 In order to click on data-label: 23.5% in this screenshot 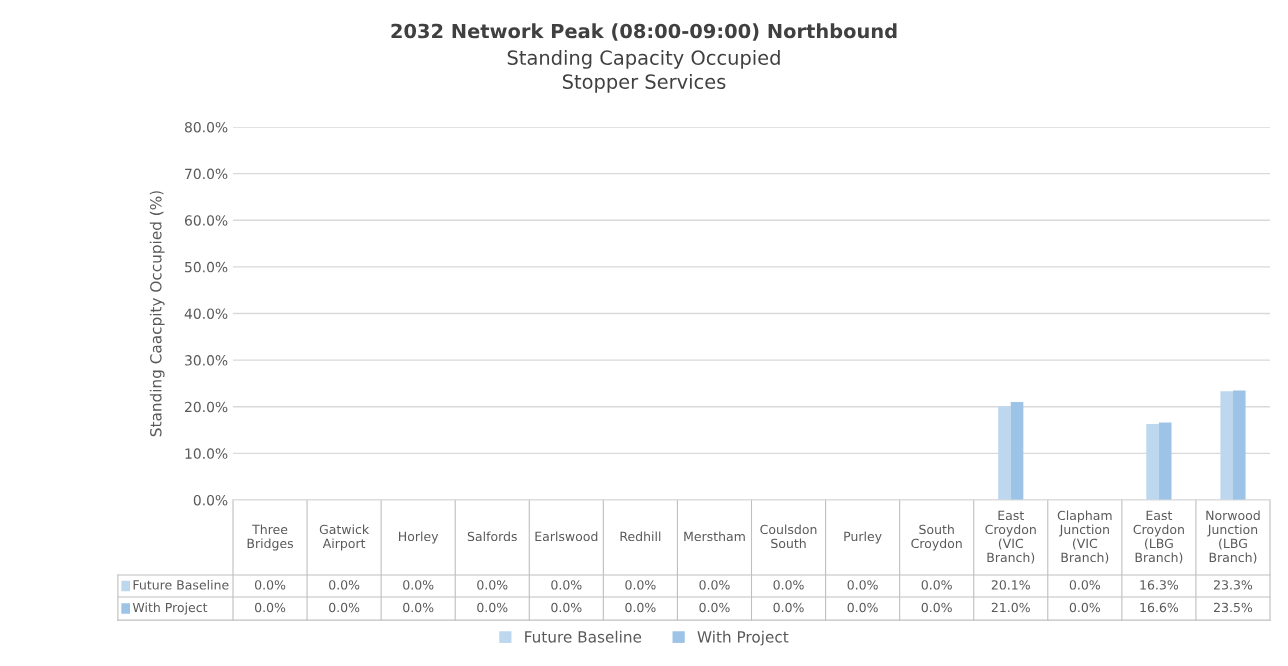, I will do `click(1233, 607)`.